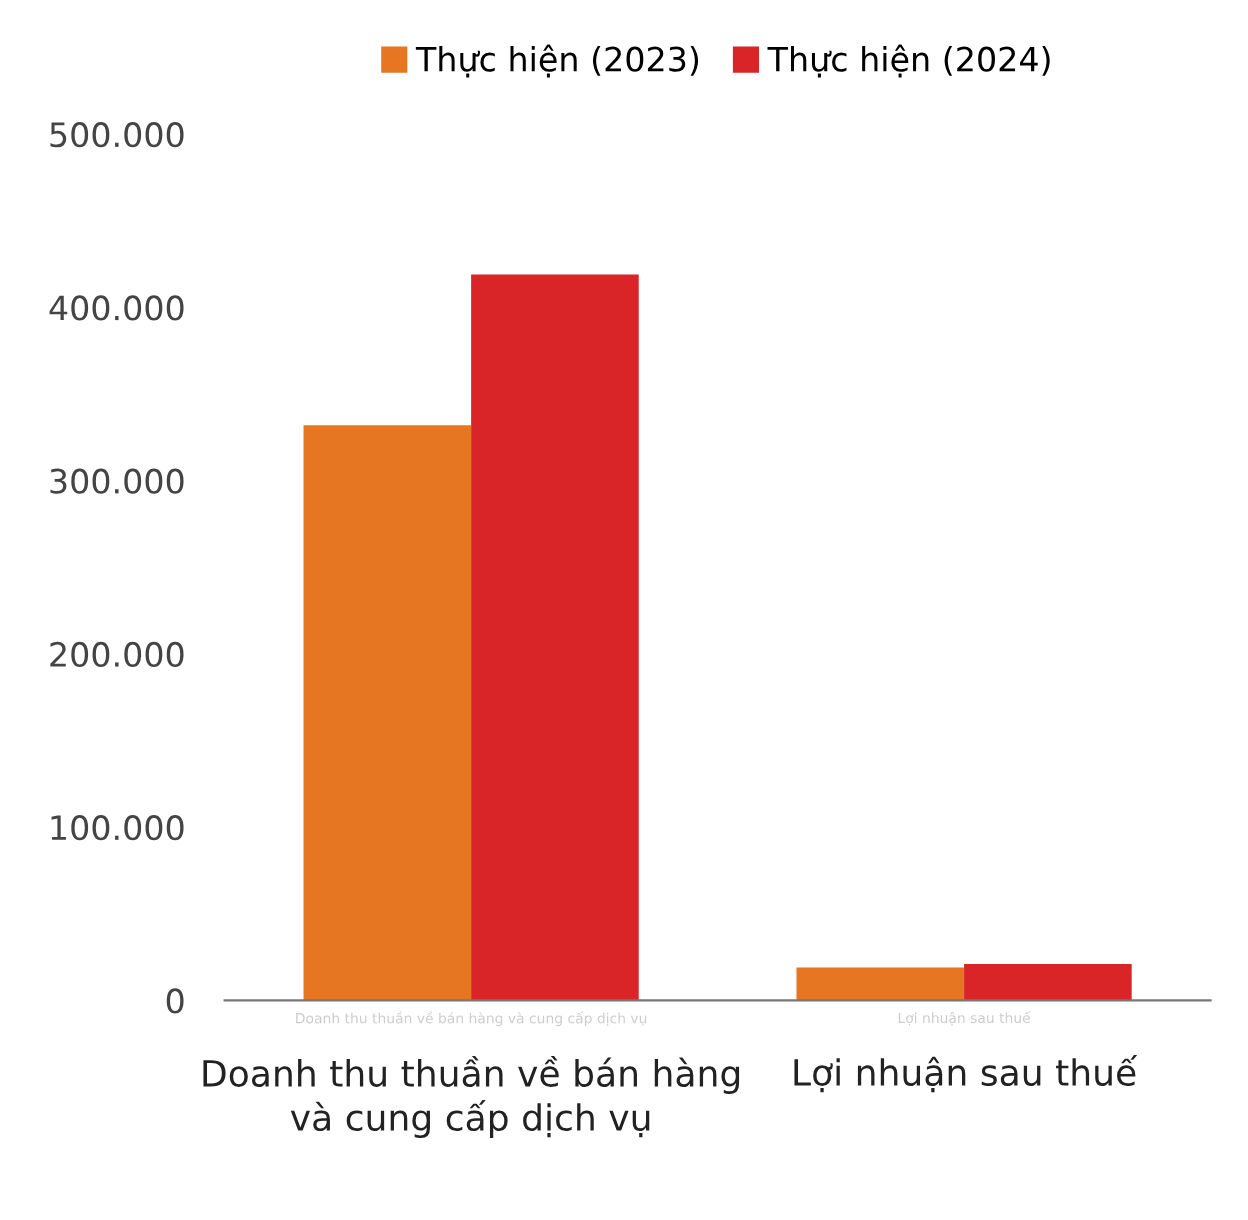 The width and height of the screenshot is (1248, 1220). I want to click on y-tick-label: 300.000, so click(117, 481).